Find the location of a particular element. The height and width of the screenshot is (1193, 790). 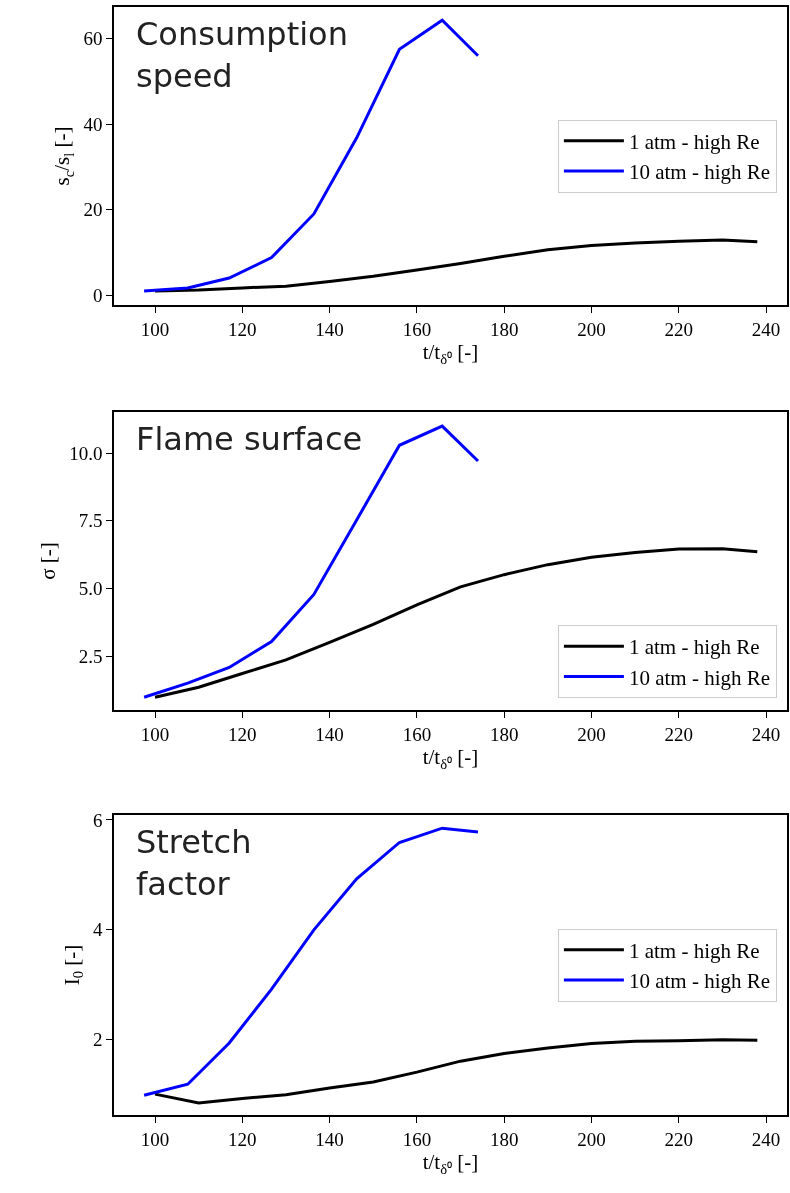

y-tick-label: 60 is located at coordinates (93, 39).